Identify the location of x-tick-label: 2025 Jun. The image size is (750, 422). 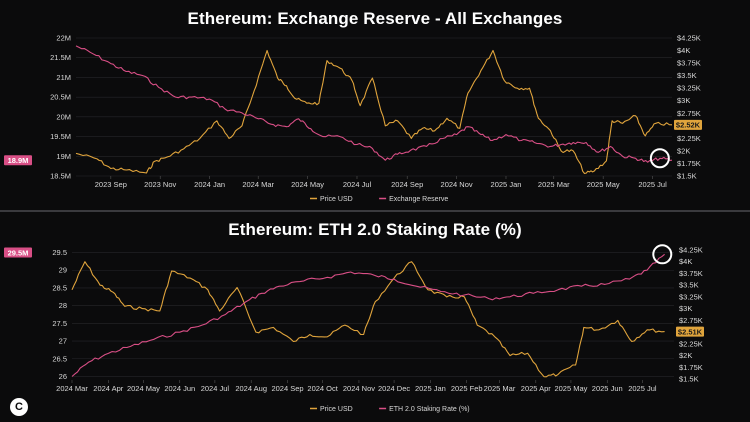
(607, 388).